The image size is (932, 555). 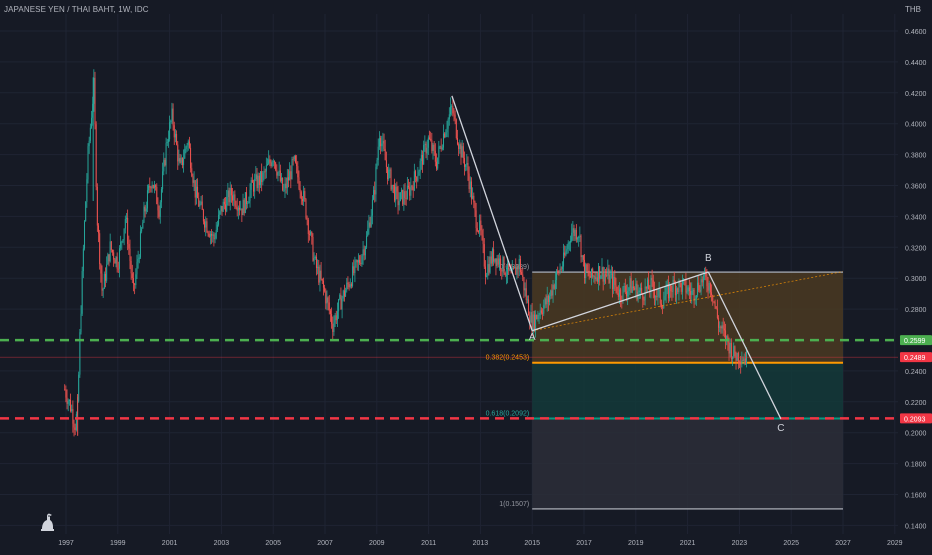 I want to click on x-tick-label: 2001, so click(x=170, y=543).